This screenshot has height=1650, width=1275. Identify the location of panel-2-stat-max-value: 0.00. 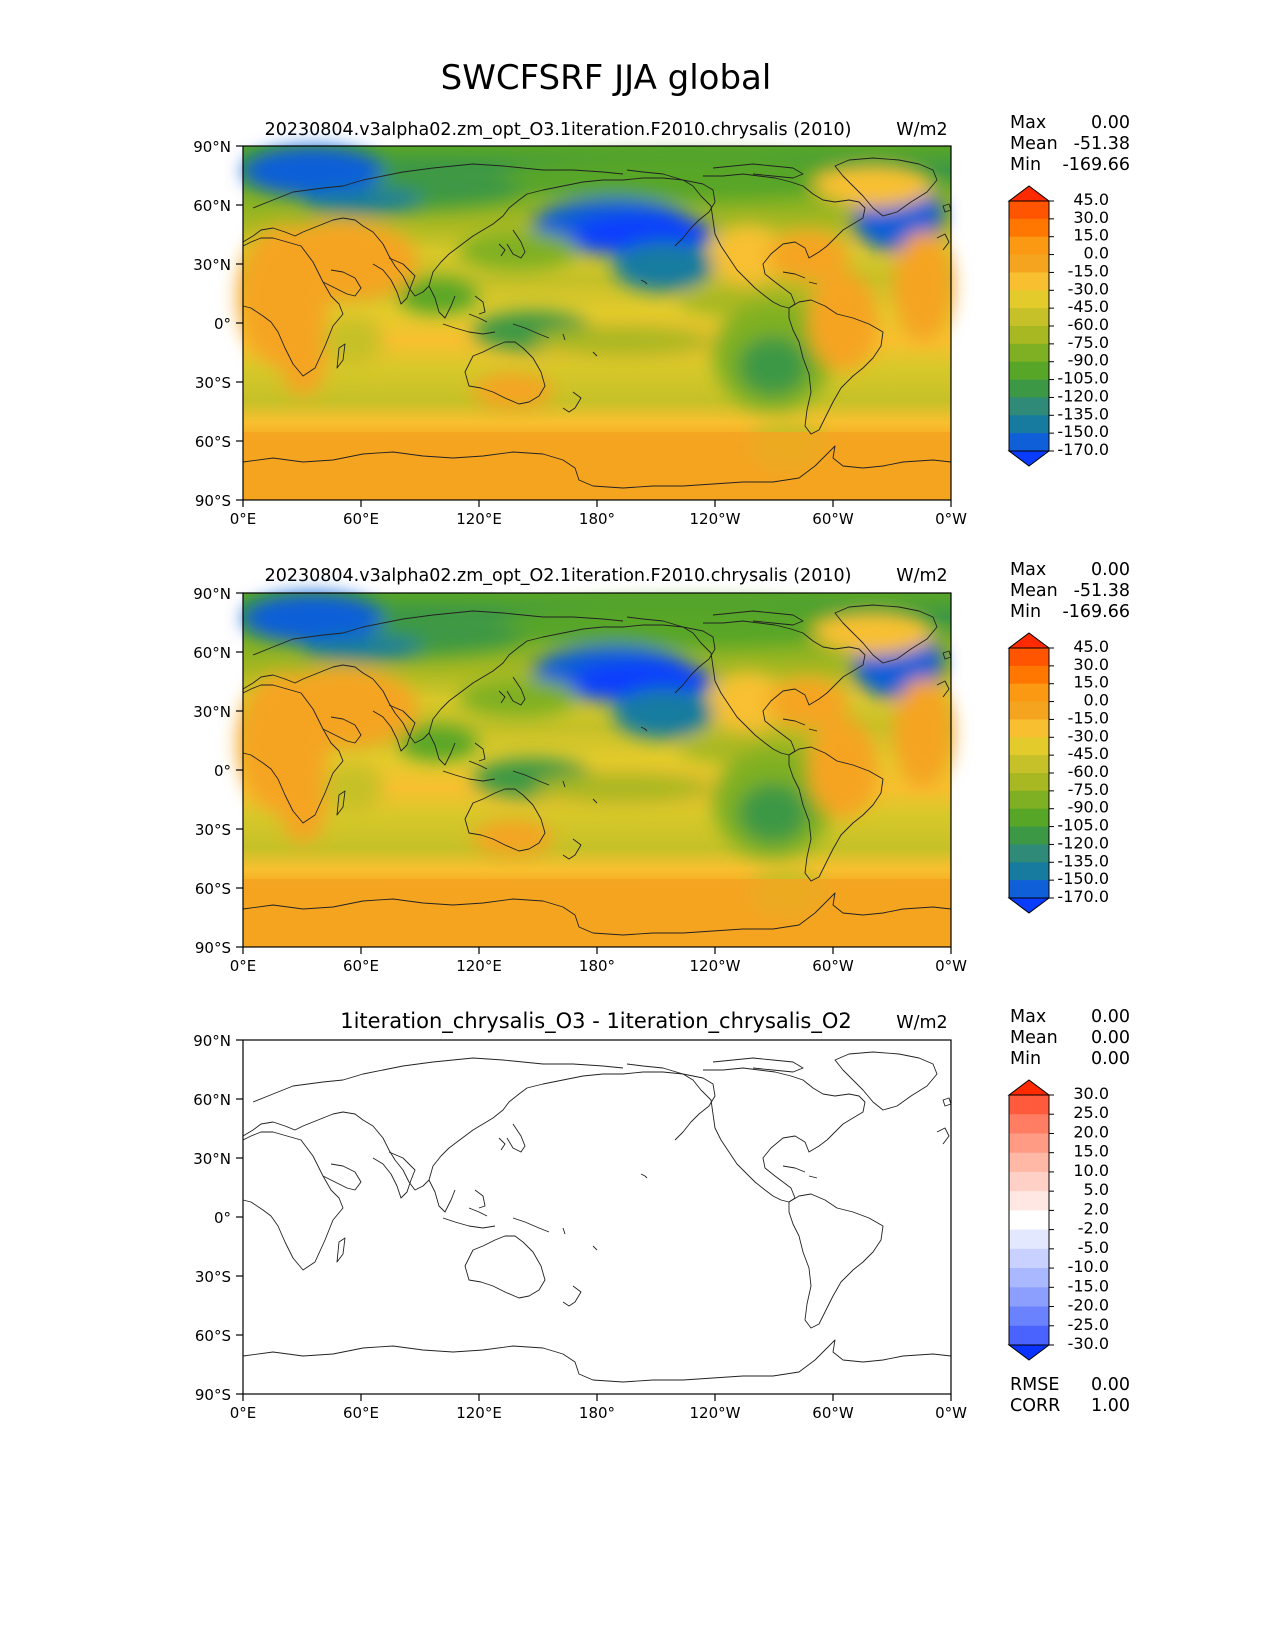
(1110, 570).